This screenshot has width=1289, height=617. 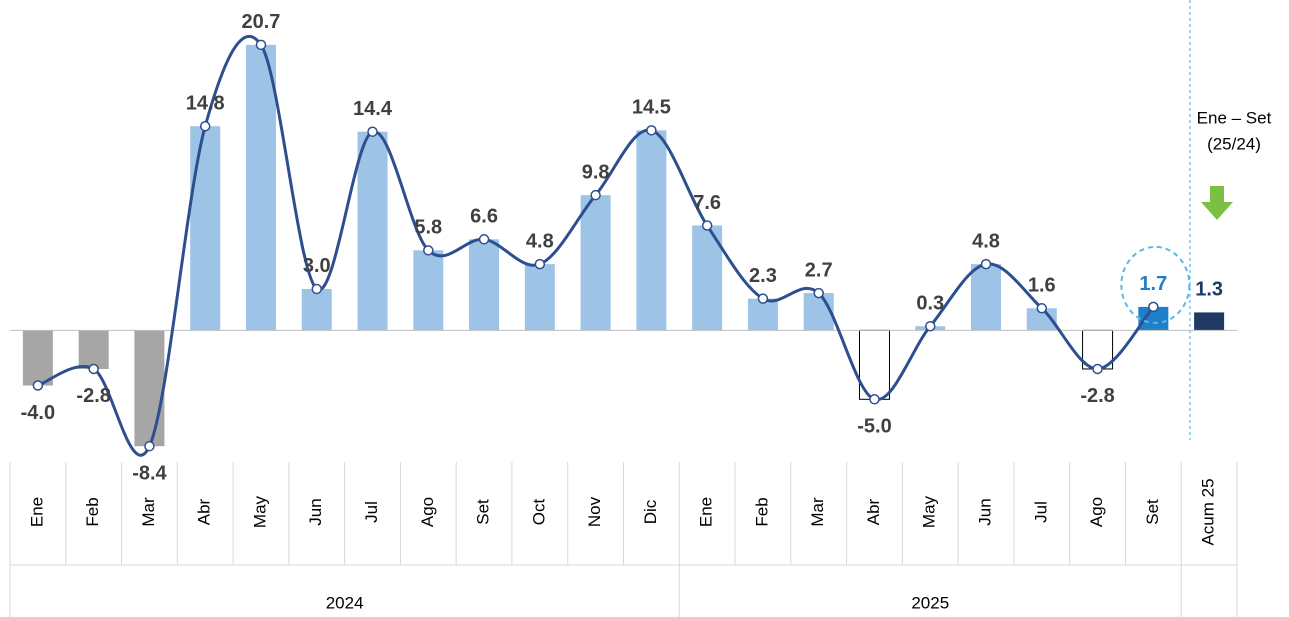 What do you see at coordinates (345, 602) in the screenshot?
I see `year-label: 2024` at bounding box center [345, 602].